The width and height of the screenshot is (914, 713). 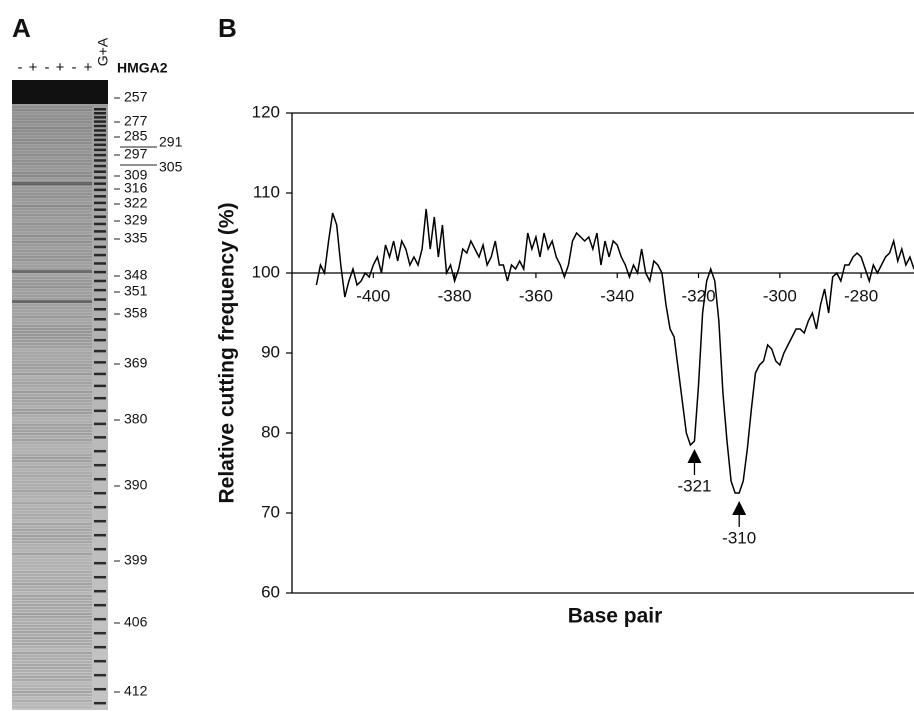 I want to click on y-axis-title: Relative cutting frequency (%), so click(x=227, y=352).